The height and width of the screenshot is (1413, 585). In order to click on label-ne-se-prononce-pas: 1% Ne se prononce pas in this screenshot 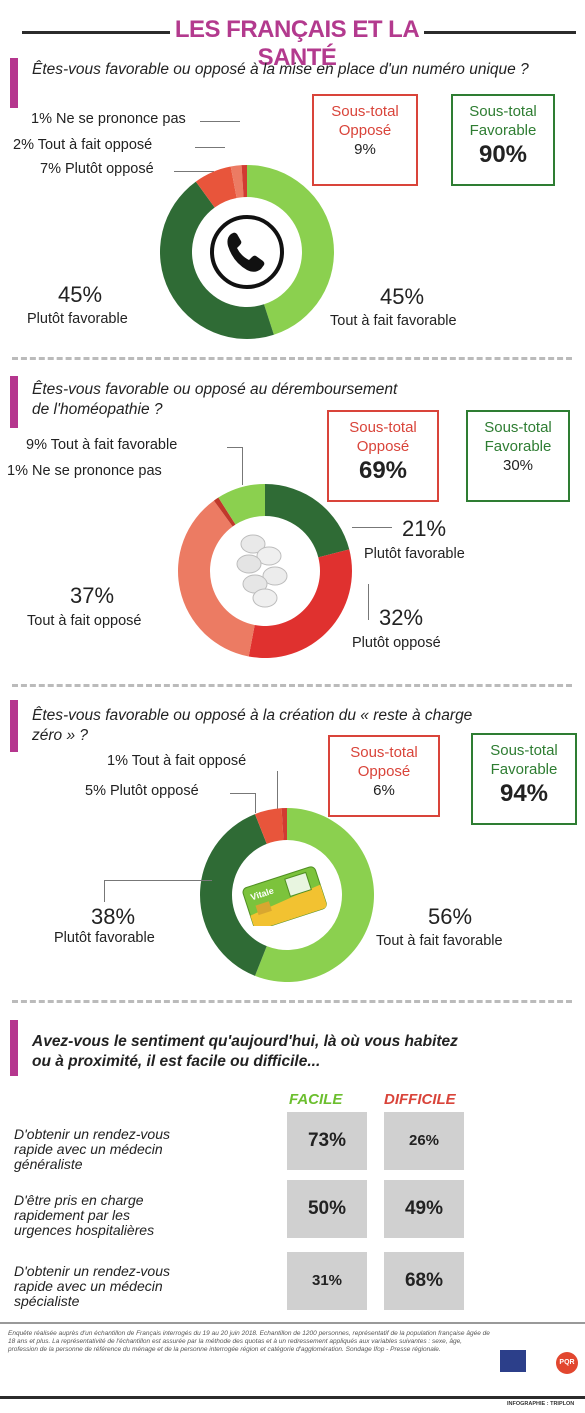, I will do `click(108, 119)`.